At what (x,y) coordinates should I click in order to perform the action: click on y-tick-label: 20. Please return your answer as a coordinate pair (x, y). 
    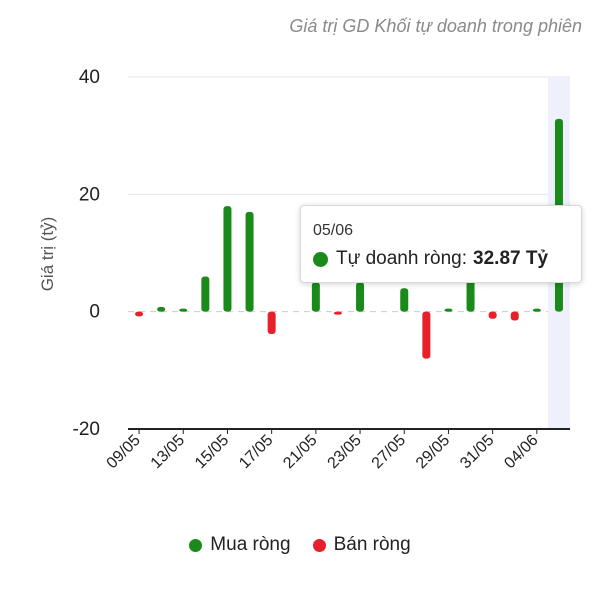
    Looking at the image, I should click on (89, 194).